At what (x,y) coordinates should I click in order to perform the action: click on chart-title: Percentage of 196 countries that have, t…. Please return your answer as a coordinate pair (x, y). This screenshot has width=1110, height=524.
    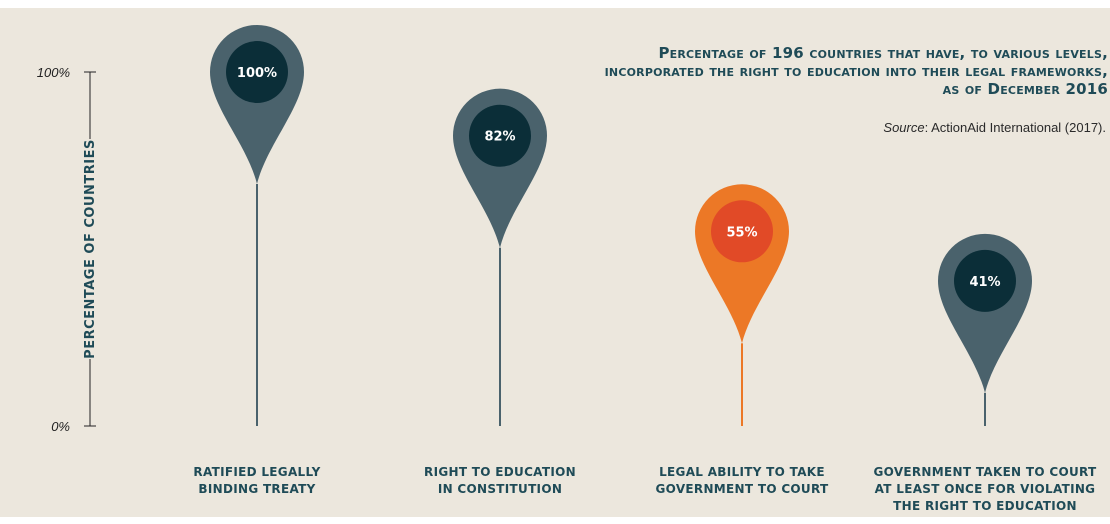
    Looking at the image, I should click on (856, 71).